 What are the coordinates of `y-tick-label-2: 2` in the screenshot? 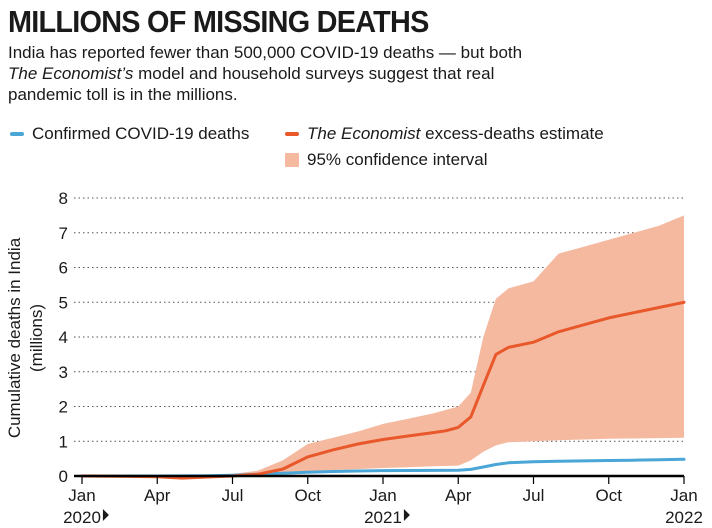 It's located at (63, 407).